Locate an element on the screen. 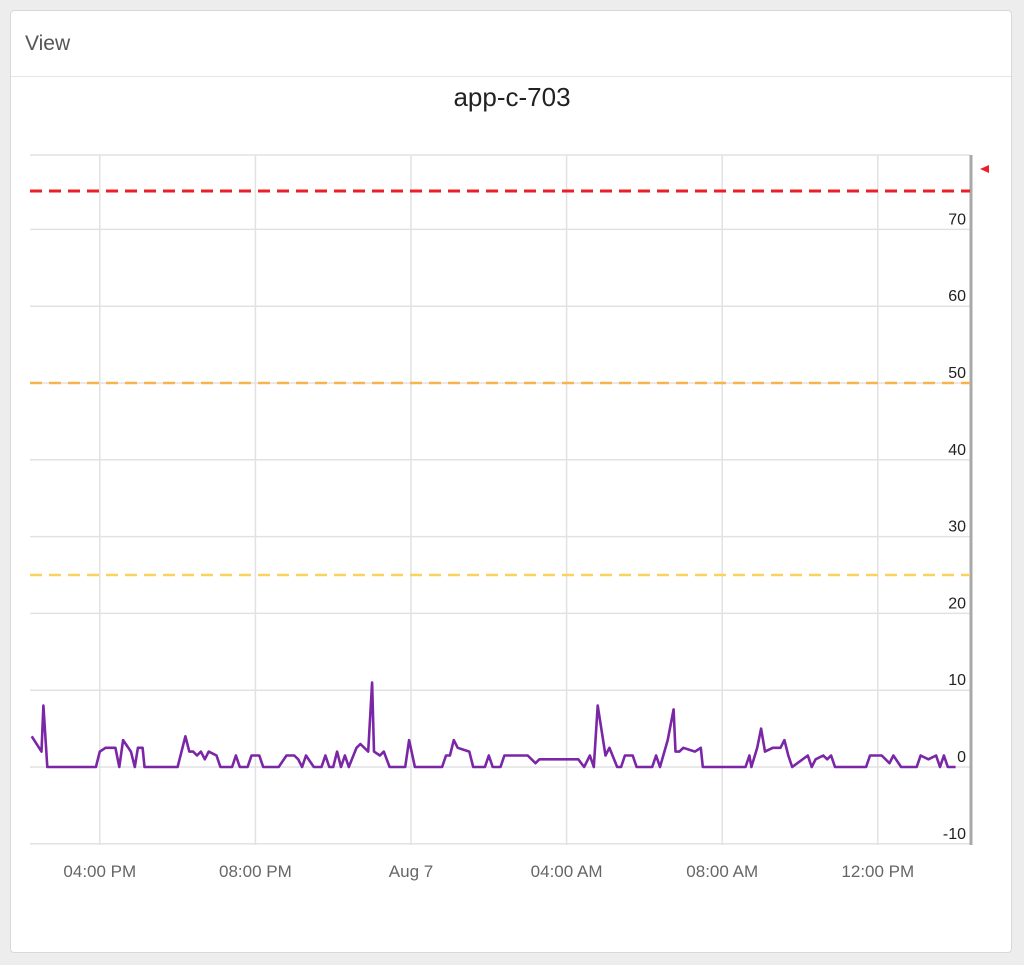  y-tick-label: 70 is located at coordinates (957, 219).